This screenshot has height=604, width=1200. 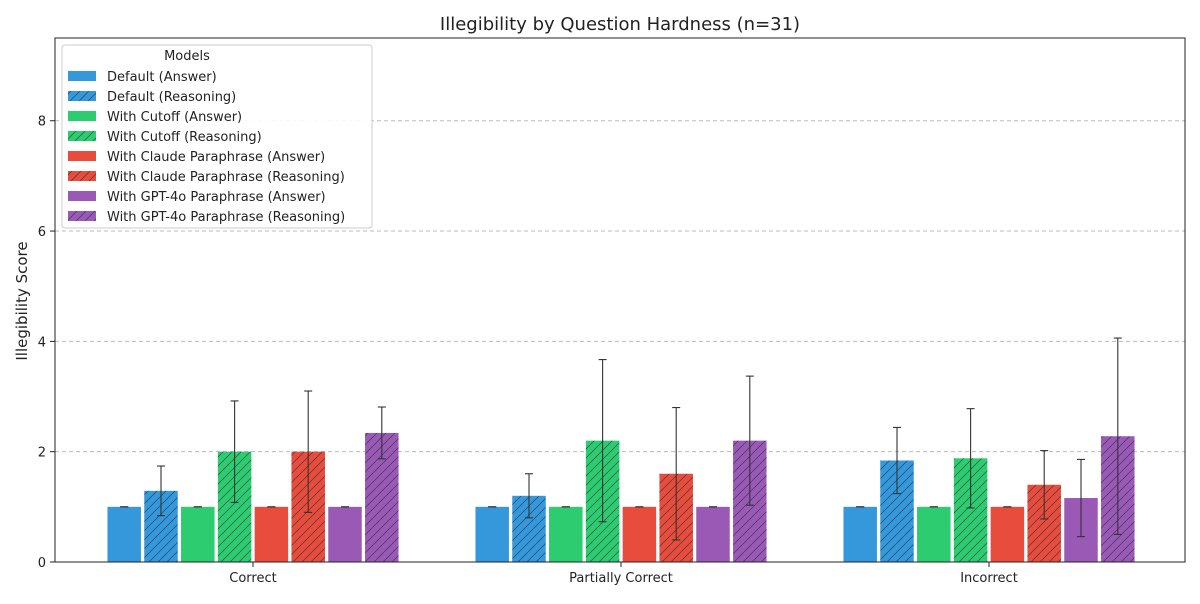 I want to click on bar-with-cutoff-answer-correct, so click(x=198, y=534).